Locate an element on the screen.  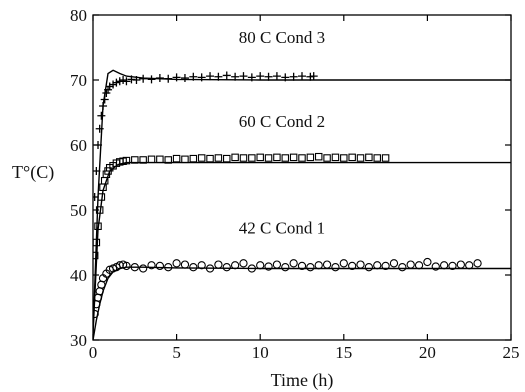
y-tick-label: 60 is located at coordinates (78, 145).